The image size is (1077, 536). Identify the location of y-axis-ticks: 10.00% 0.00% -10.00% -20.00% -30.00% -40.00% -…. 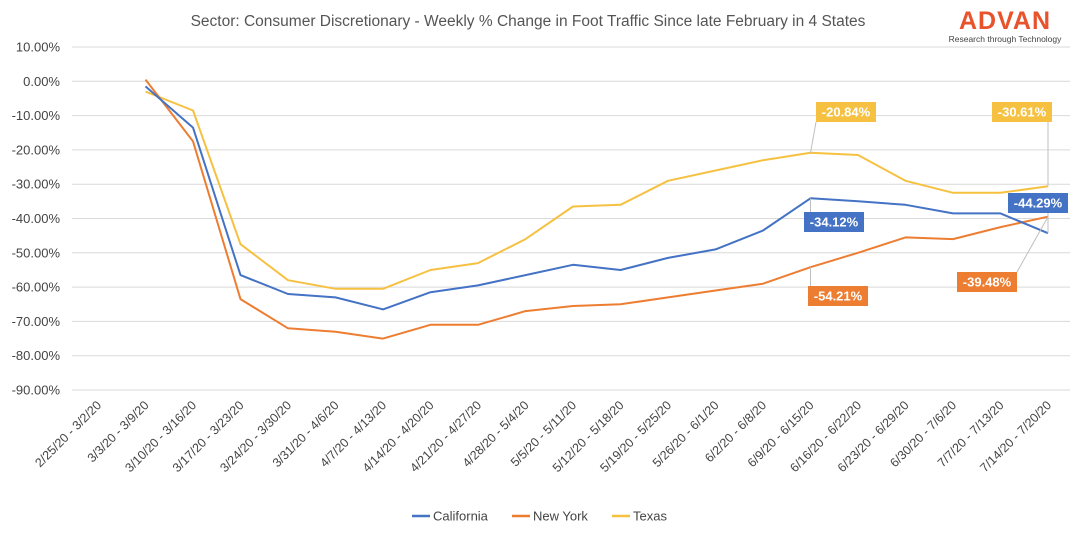
(36, 219).